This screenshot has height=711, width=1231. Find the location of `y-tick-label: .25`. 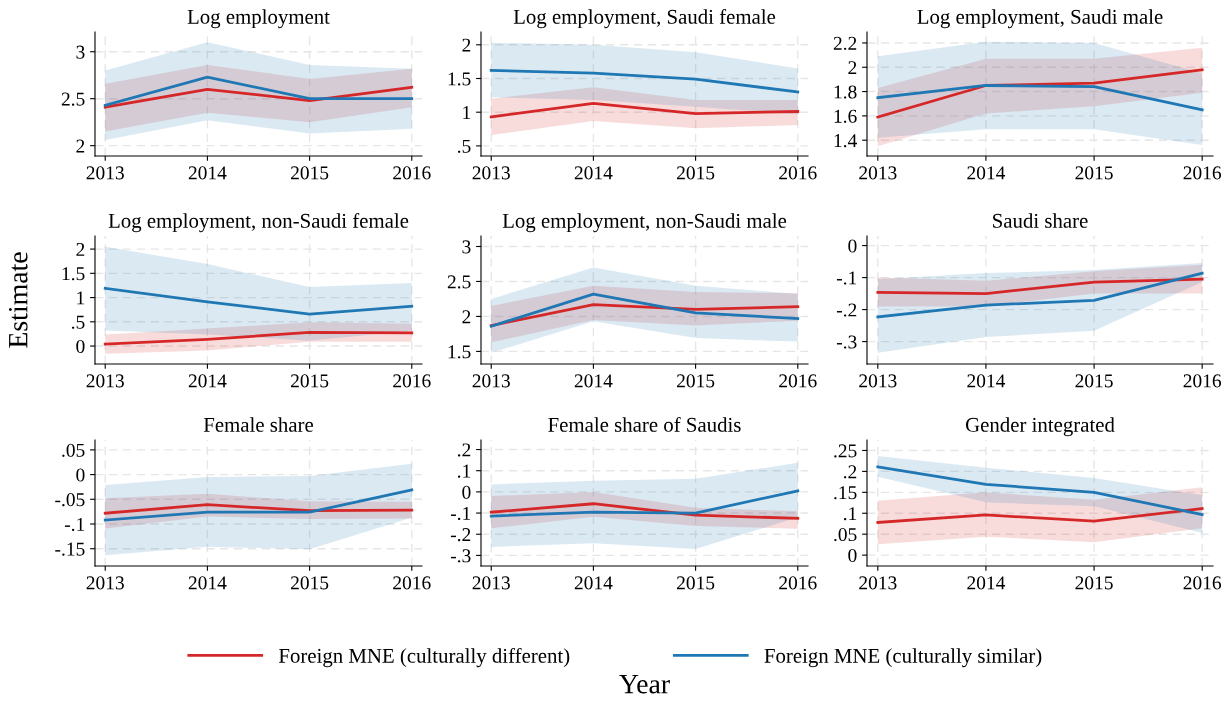

y-tick-label: .25 is located at coordinates (845, 451).